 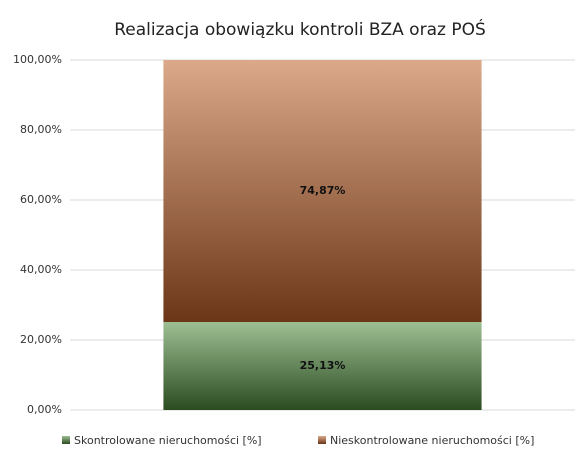 What do you see at coordinates (168, 440) in the screenshot?
I see `legend-label: Skontrolowane nieruchomości [%]` at bounding box center [168, 440].